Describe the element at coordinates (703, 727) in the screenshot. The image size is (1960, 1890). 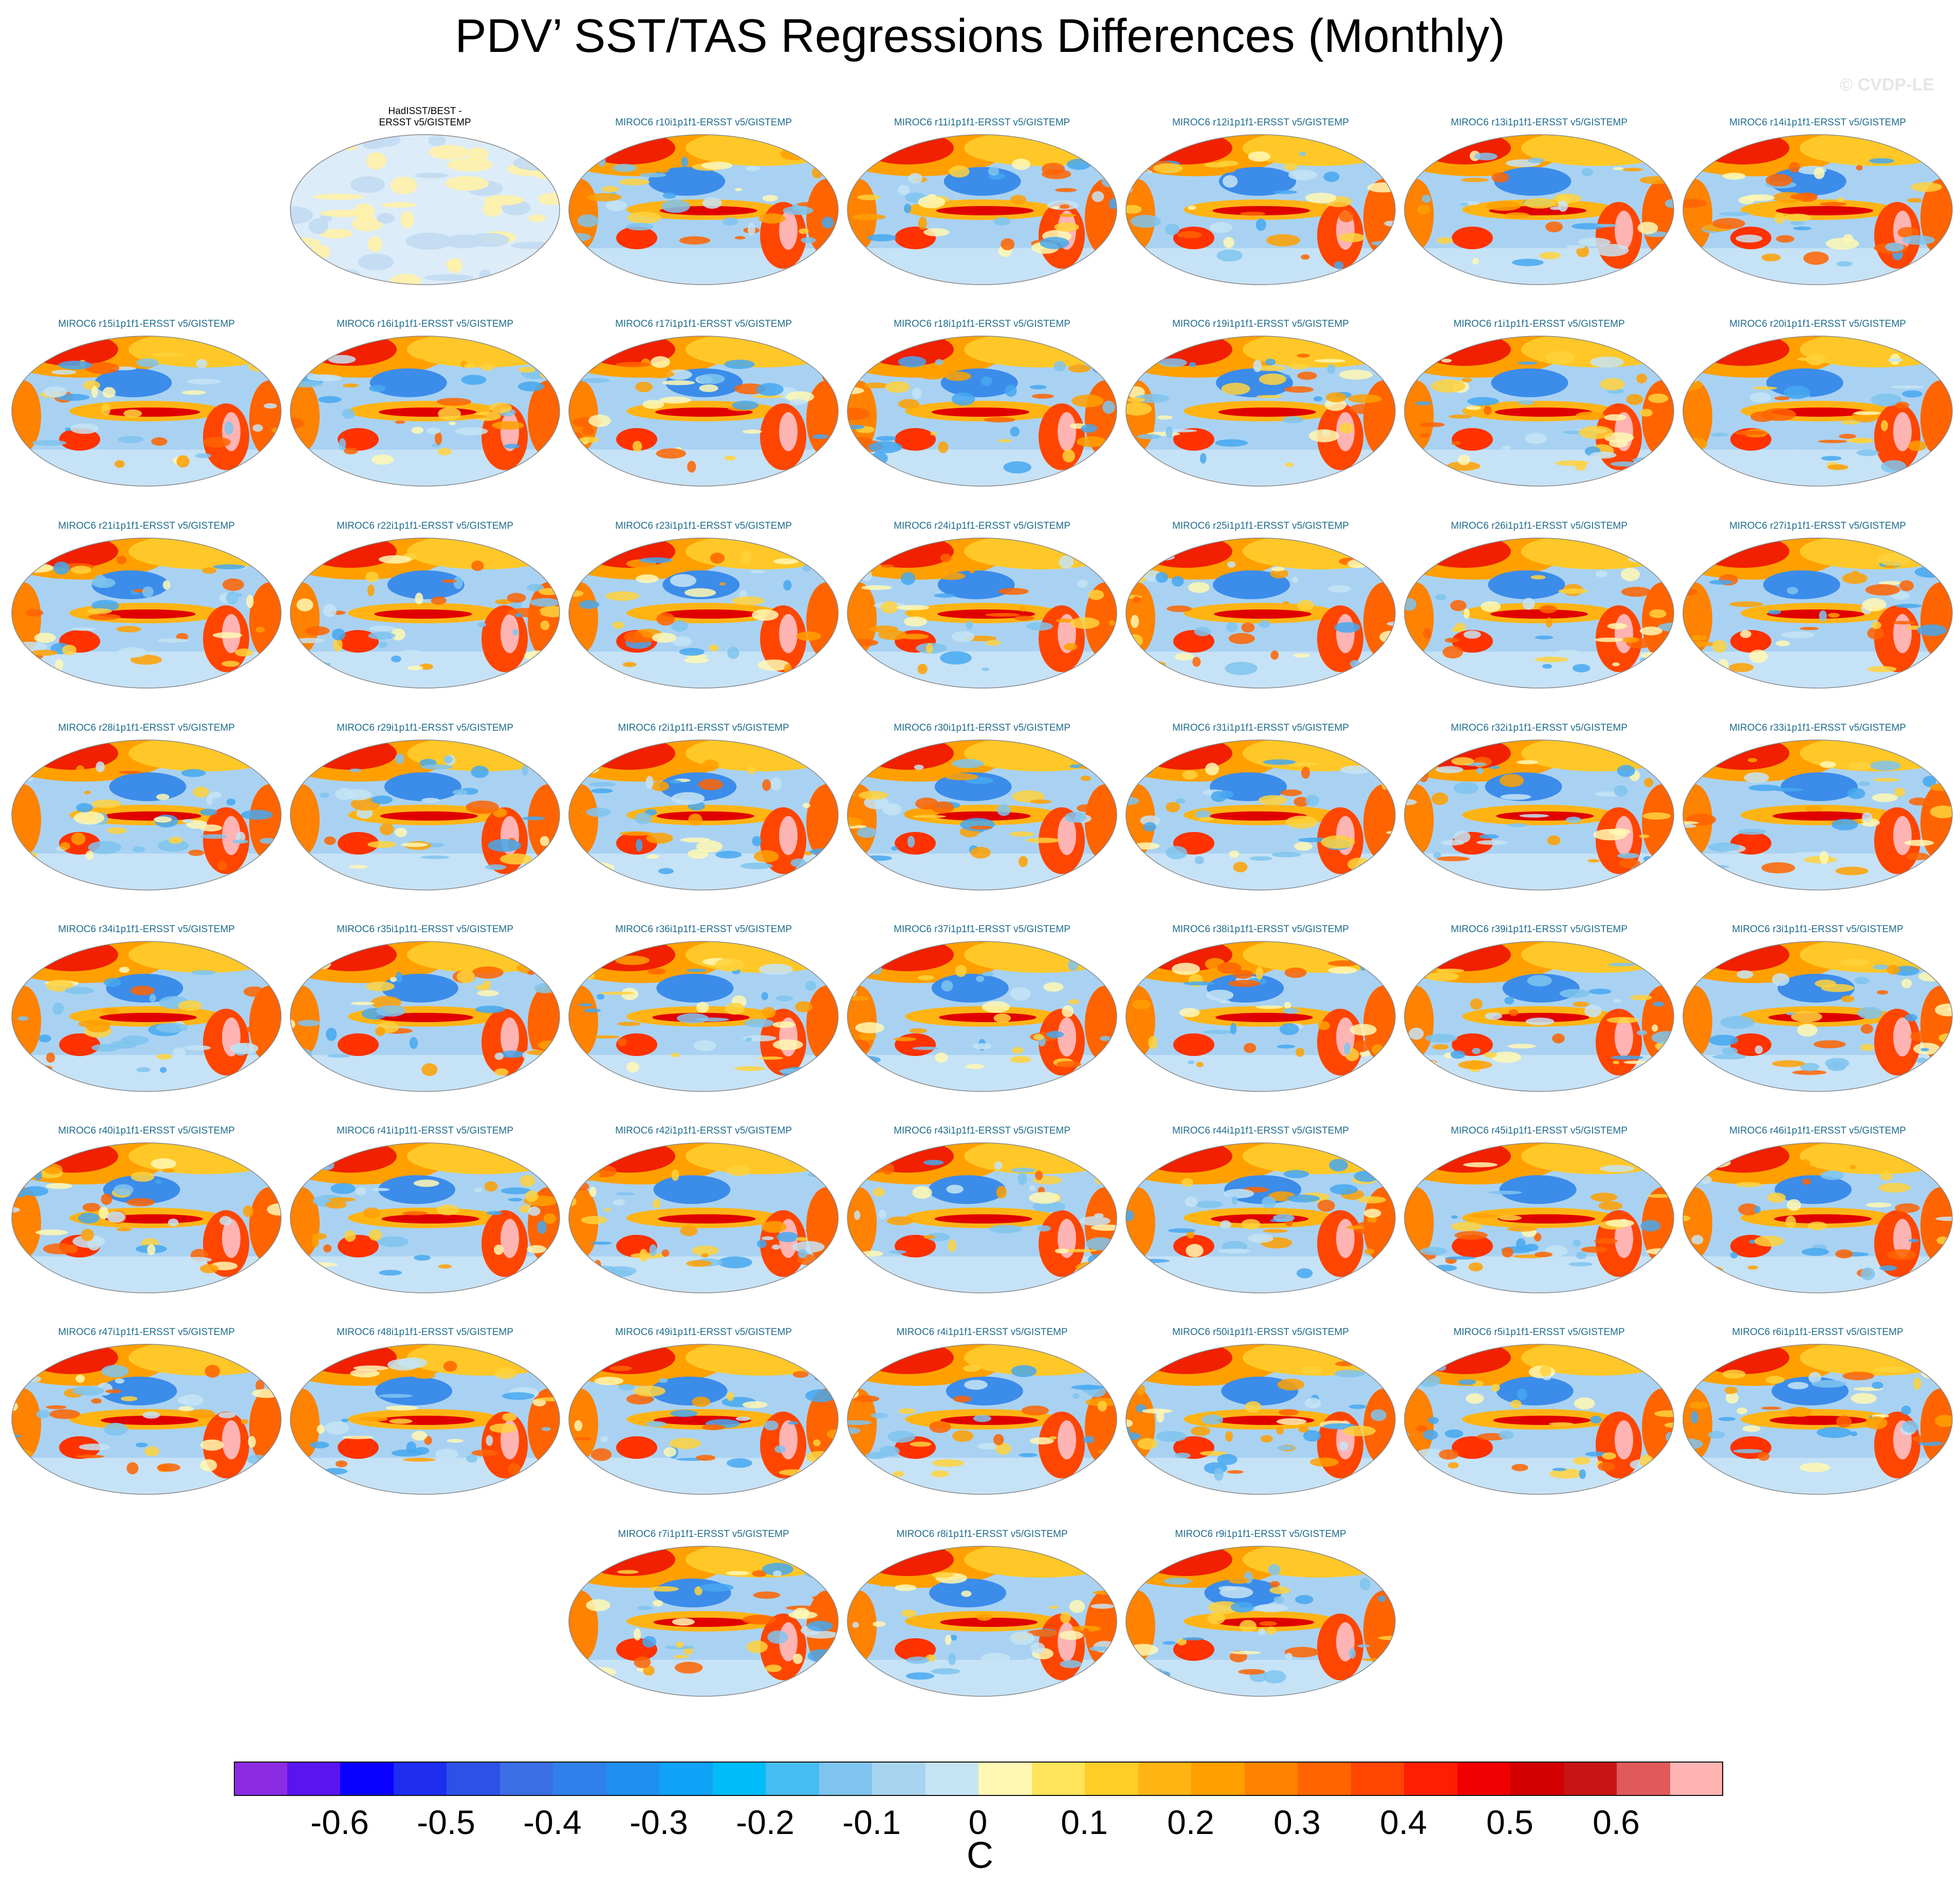
I see `panel-title: MIROC6 r2i1p1f1-ERSST v5/GISTEMP` at that location.